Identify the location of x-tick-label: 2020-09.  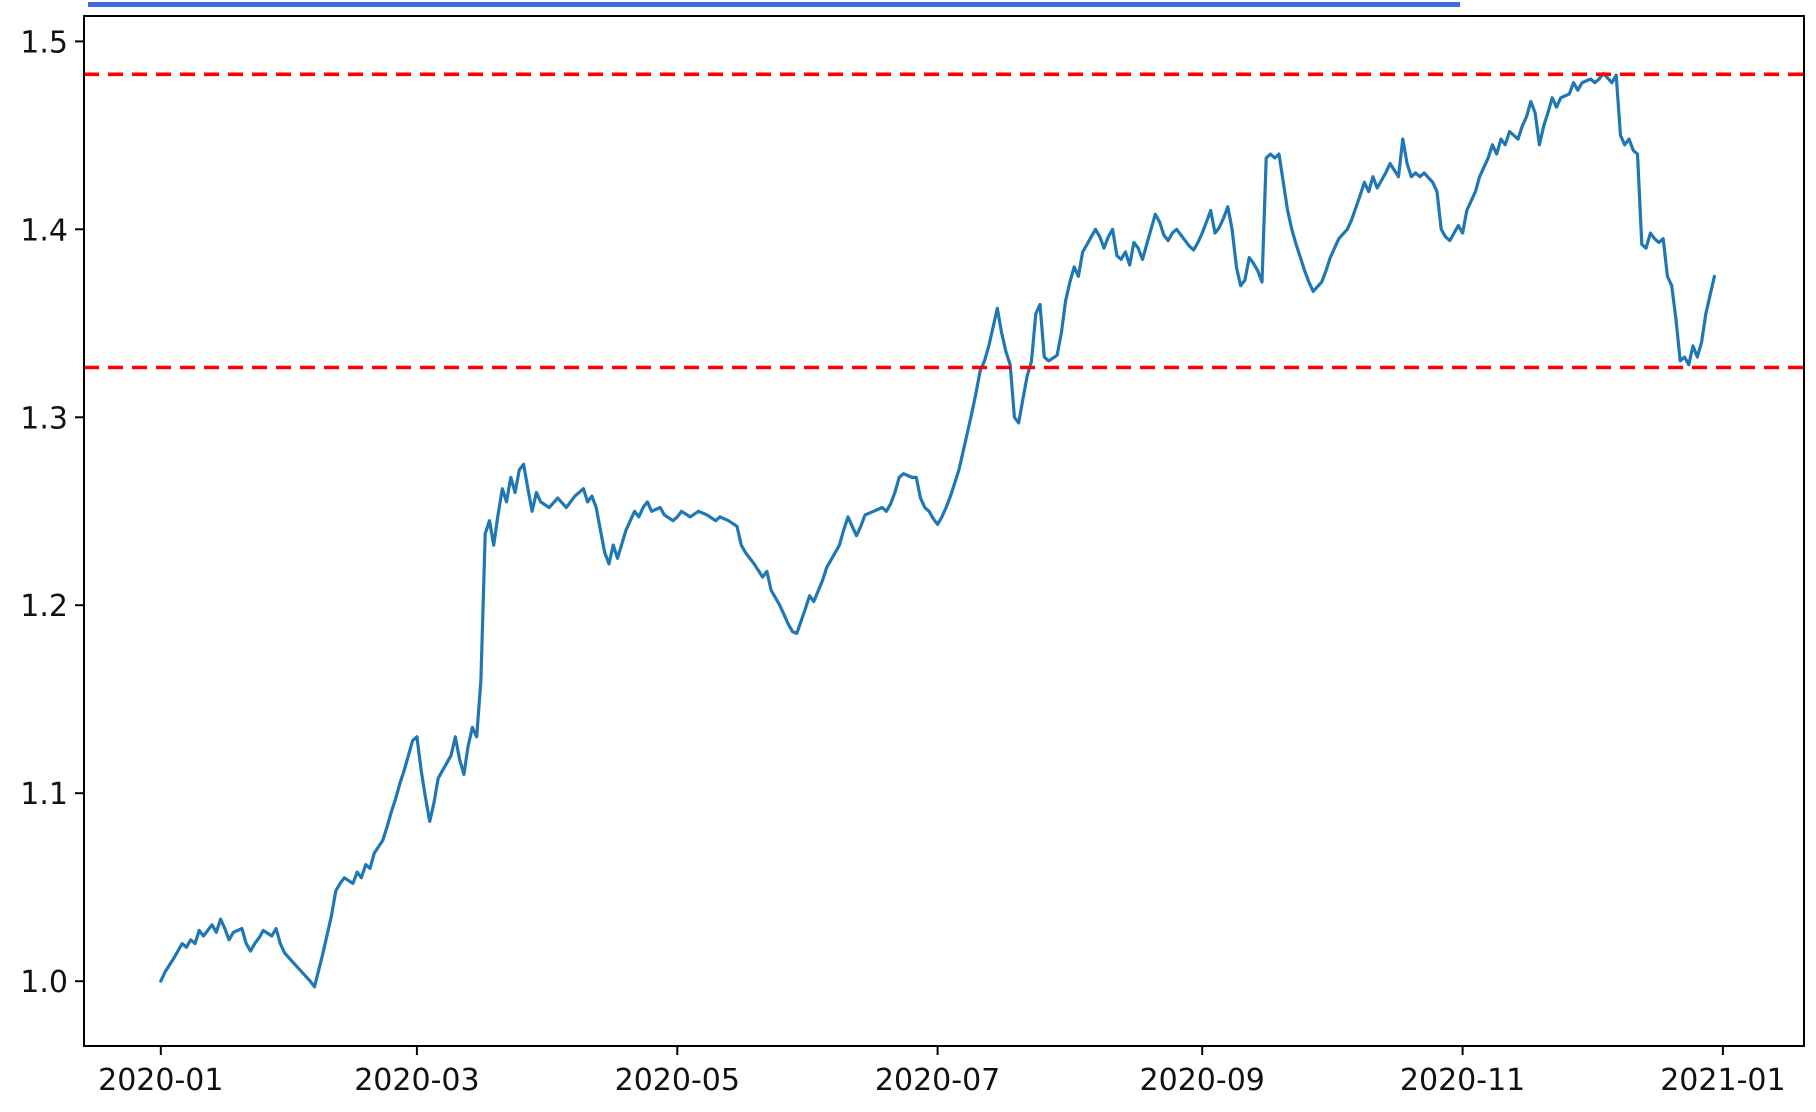
(1202, 1080).